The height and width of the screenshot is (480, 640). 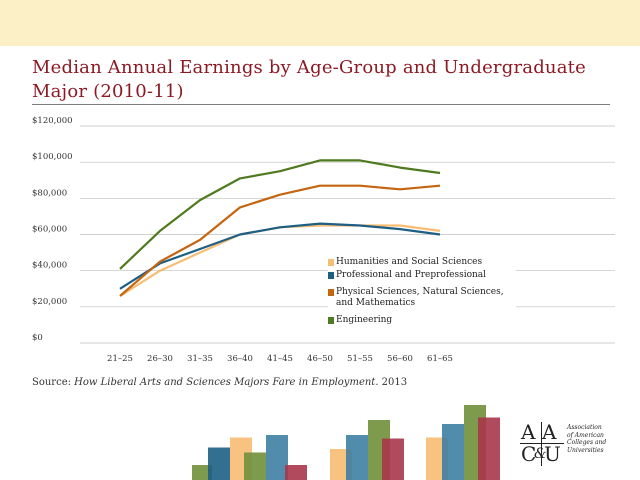 I want to click on legend-label-professional: Professional and Preprofessional, so click(x=411, y=275).